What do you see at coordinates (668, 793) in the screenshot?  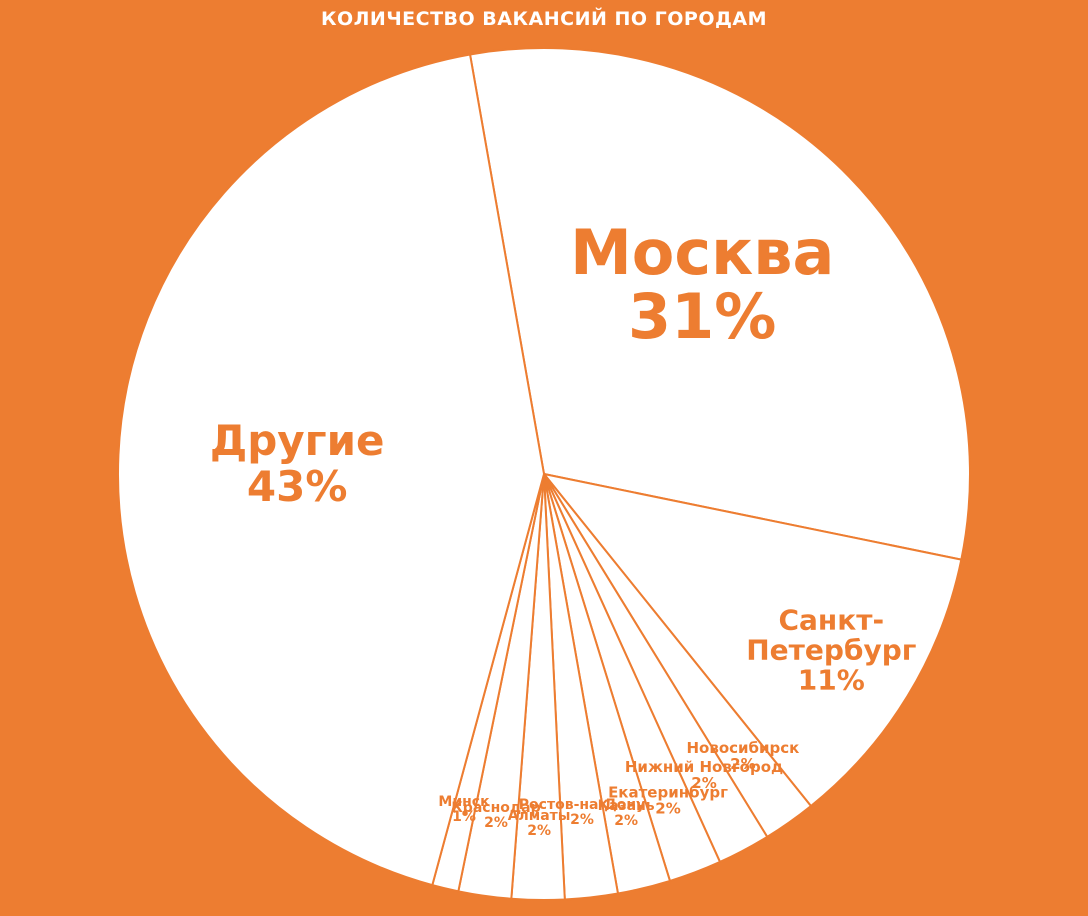 I see `slice-name: Екатеринбург` at bounding box center [668, 793].